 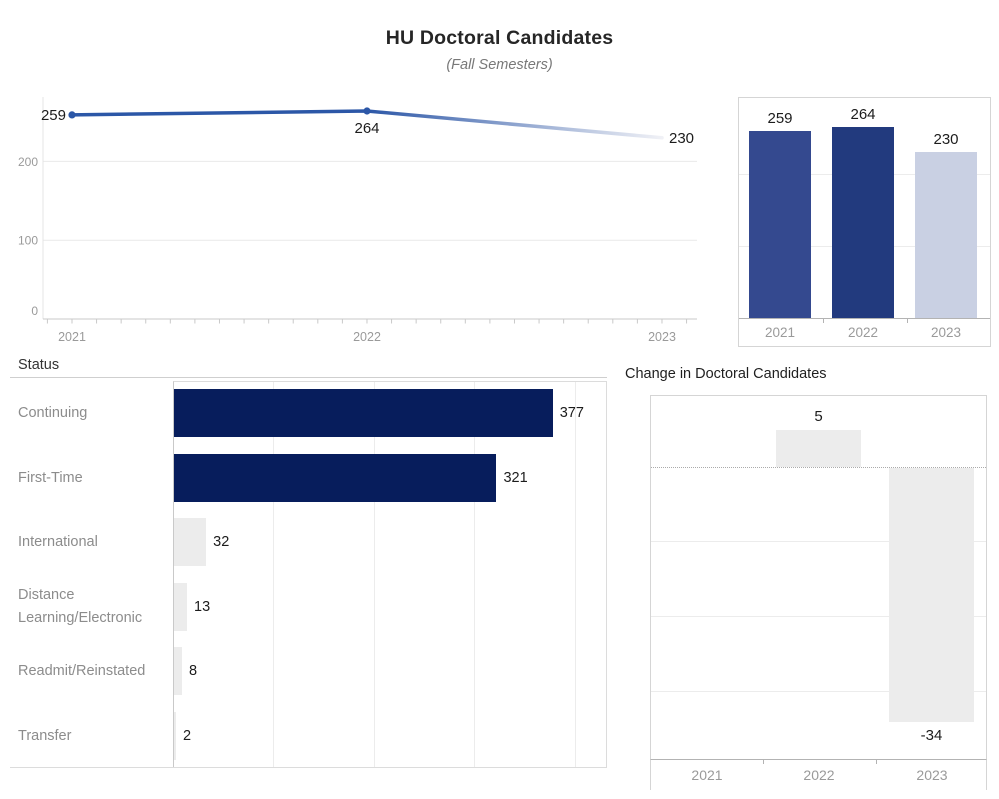 What do you see at coordinates (45, 735) in the screenshot?
I see `category-label: Transfer` at bounding box center [45, 735].